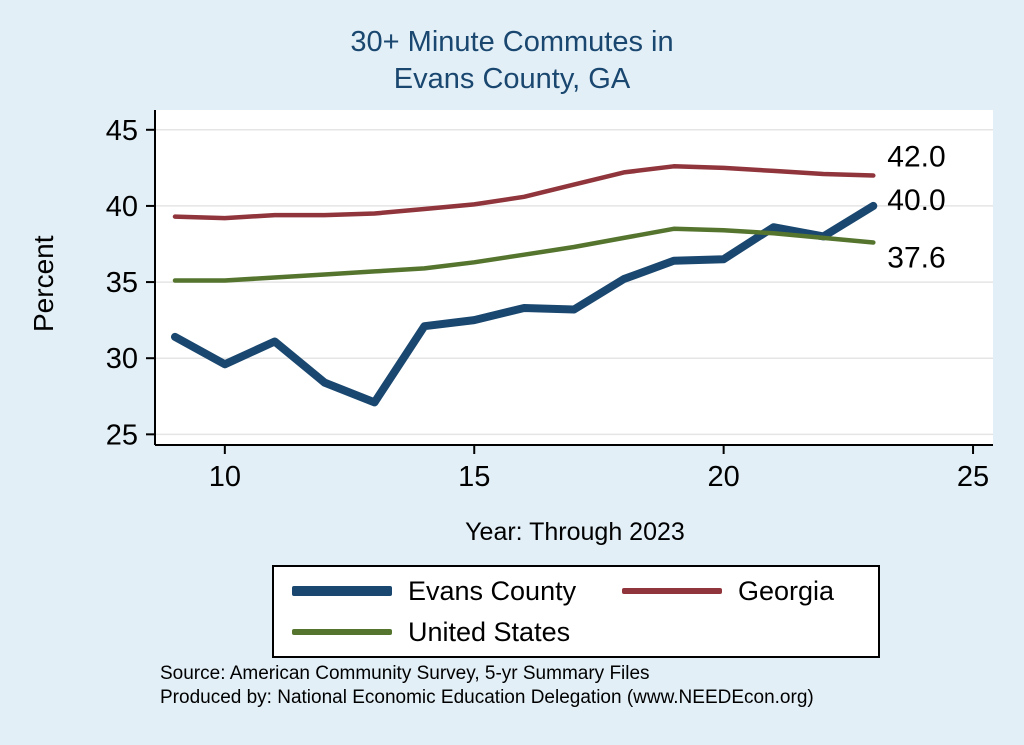  Describe the element at coordinates (916, 200) in the screenshot. I see `svg-text: 40.0` at that location.